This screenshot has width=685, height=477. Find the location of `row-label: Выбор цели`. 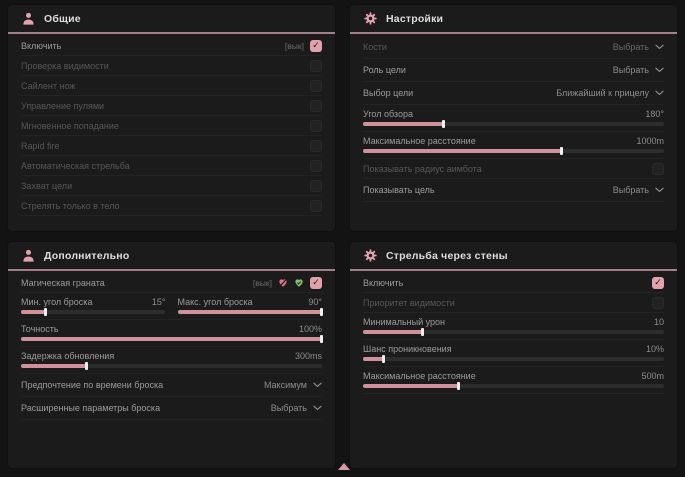

row-label: Выбор цели is located at coordinates (388, 93).